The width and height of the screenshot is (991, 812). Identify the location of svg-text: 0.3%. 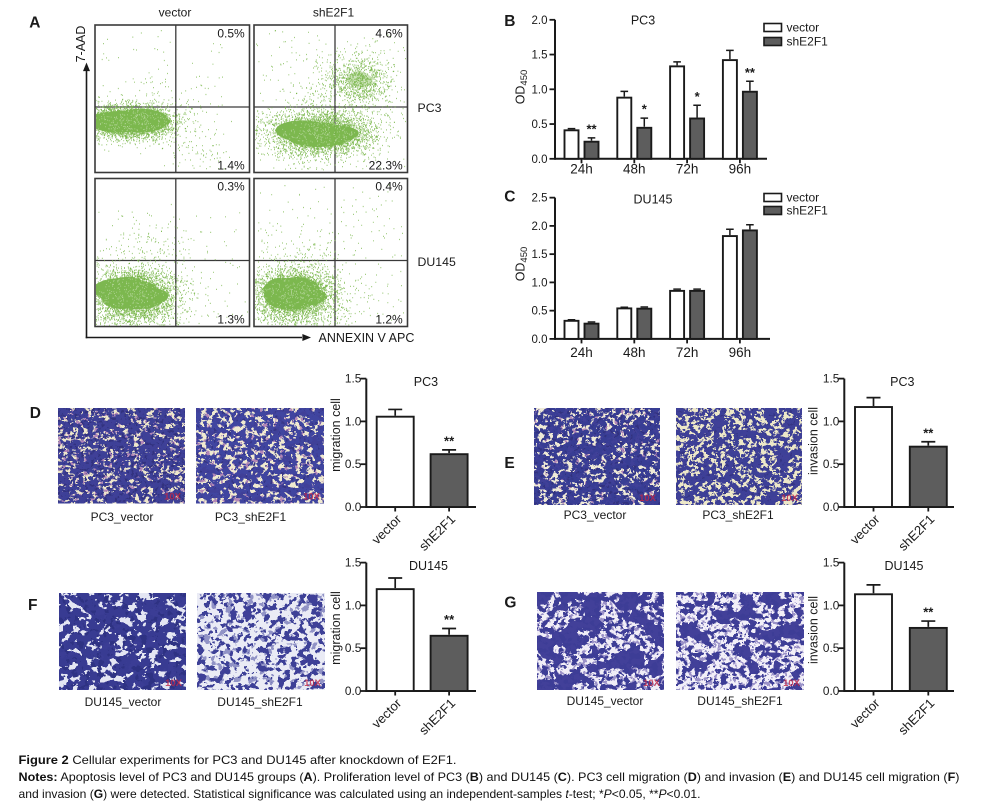
(231, 187).